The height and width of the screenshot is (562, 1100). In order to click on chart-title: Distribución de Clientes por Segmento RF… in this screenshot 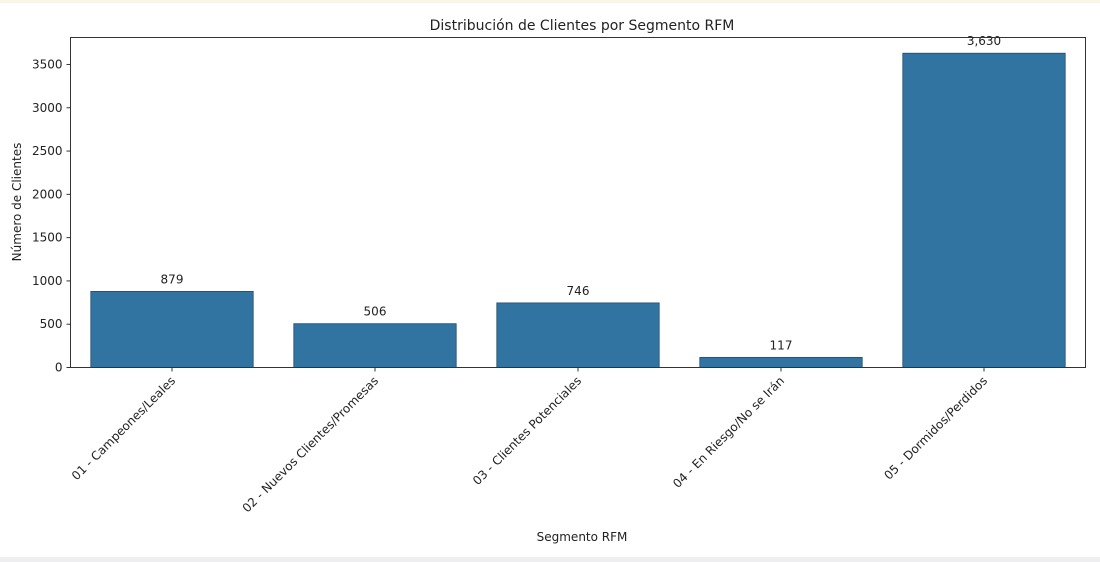, I will do `click(582, 26)`.